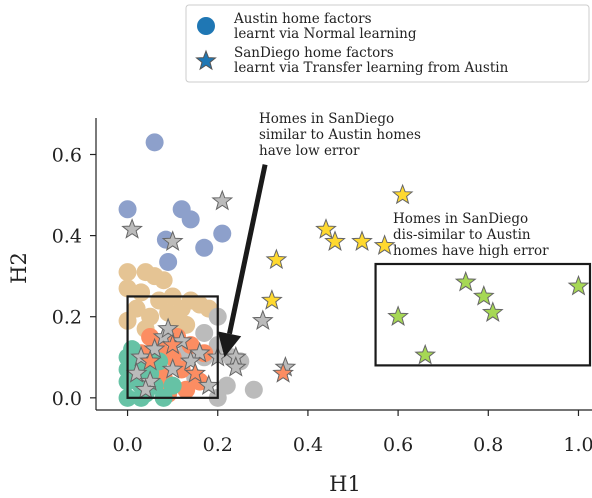  Describe the element at coordinates (471, 251) in the screenshot. I see `dissimilar-annotation-line-3: homes have high error` at that location.